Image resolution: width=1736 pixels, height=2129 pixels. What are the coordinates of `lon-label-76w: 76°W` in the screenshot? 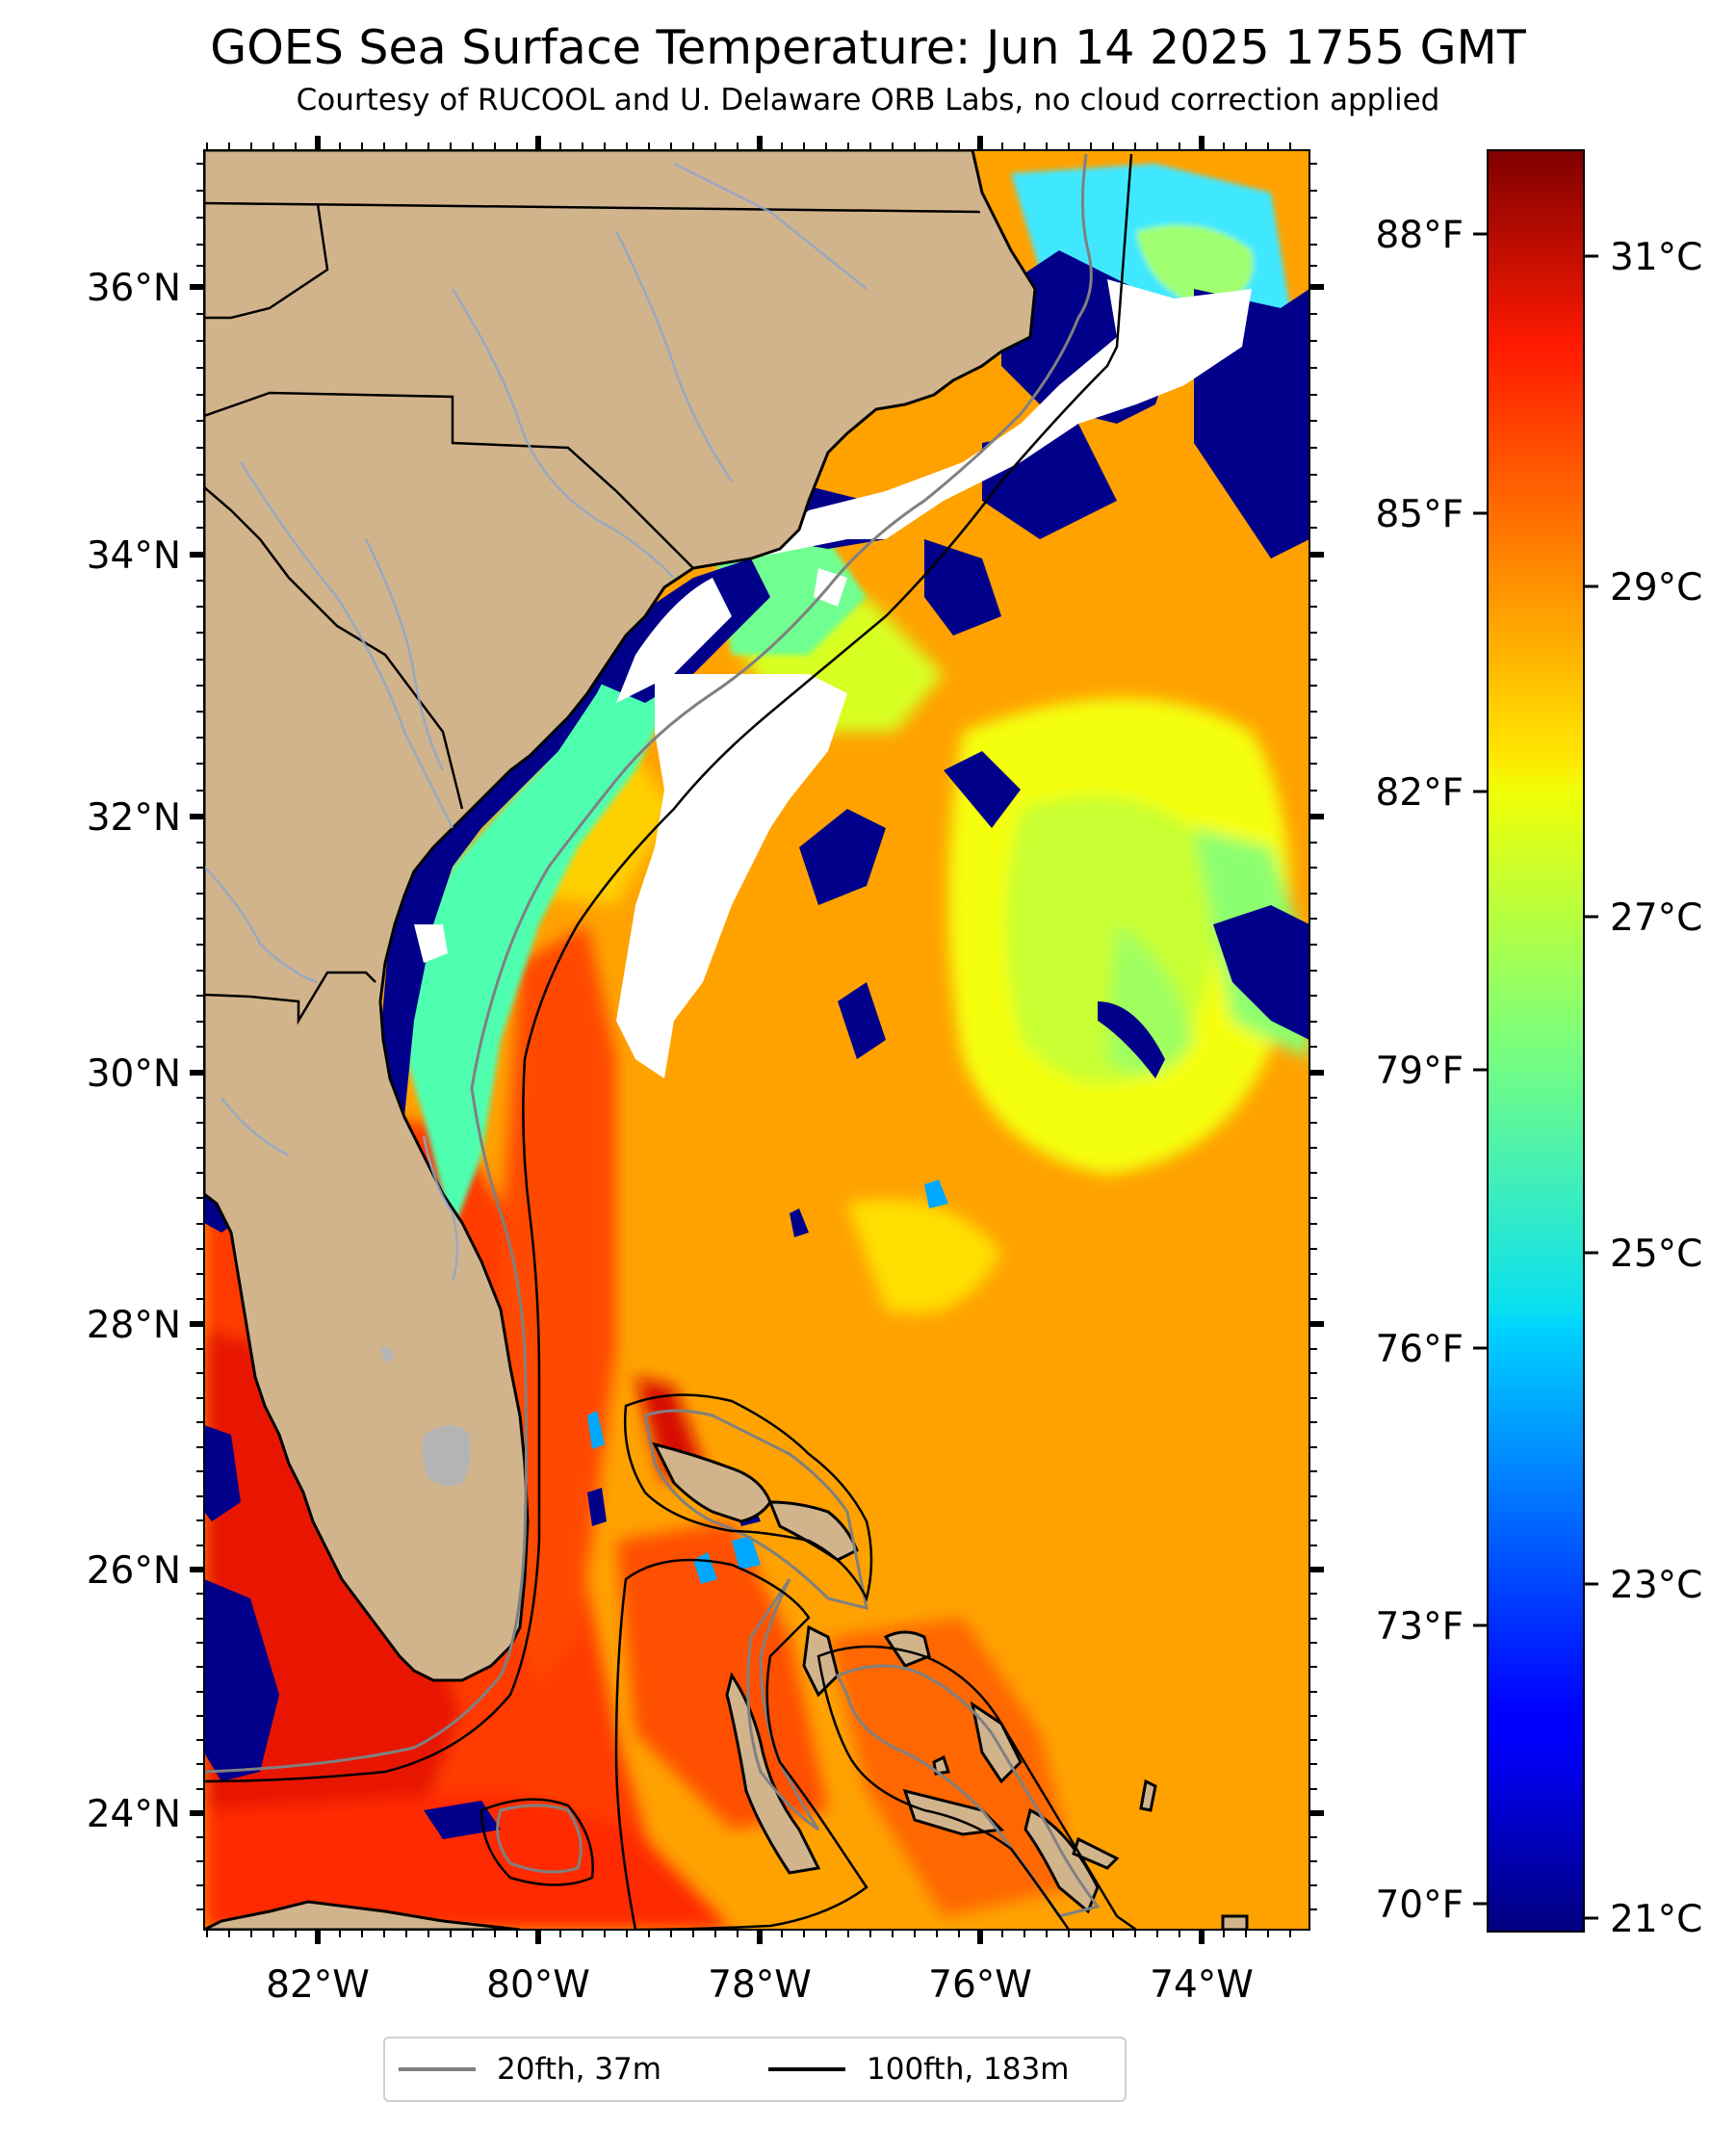 It's located at (980, 1985).